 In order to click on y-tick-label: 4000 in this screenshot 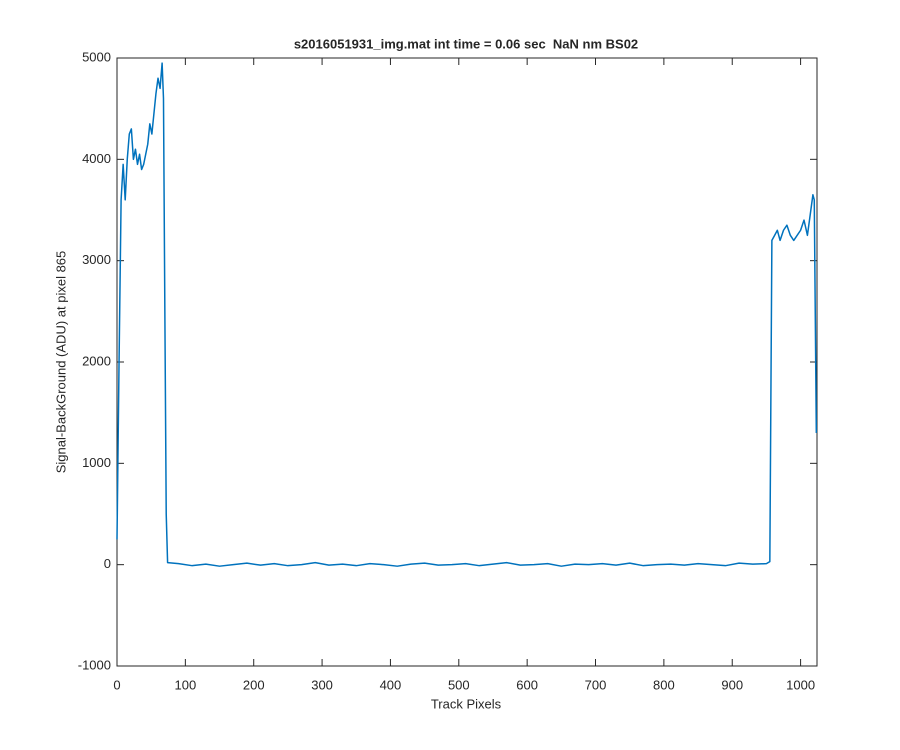, I will do `click(96, 158)`.